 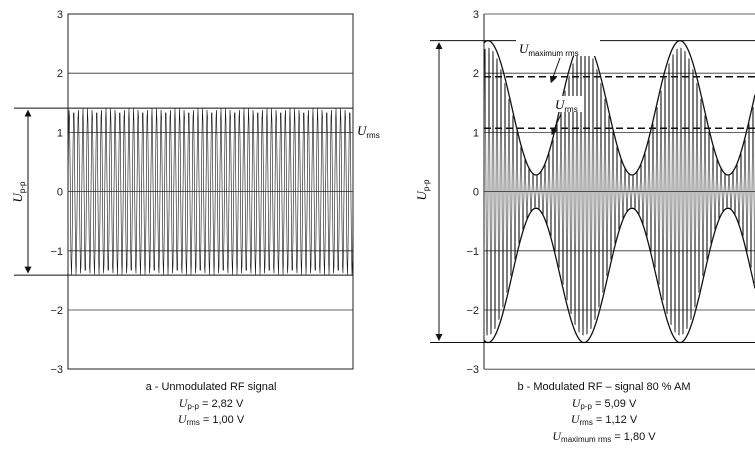 What do you see at coordinates (56, 192) in the screenshot?
I see `panel-a-y-tick-labels: 3 2 1 0 −1 −2 −3` at bounding box center [56, 192].